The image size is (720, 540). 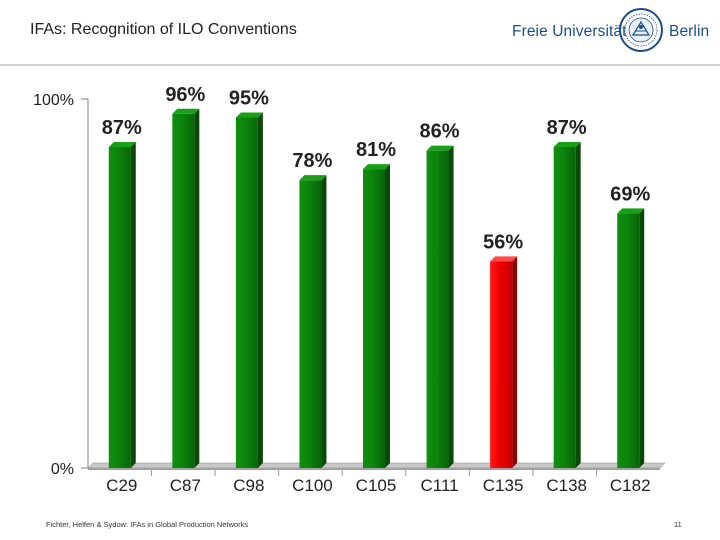 What do you see at coordinates (566, 485) in the screenshot?
I see `x-tick-label-c138: C138` at bounding box center [566, 485].